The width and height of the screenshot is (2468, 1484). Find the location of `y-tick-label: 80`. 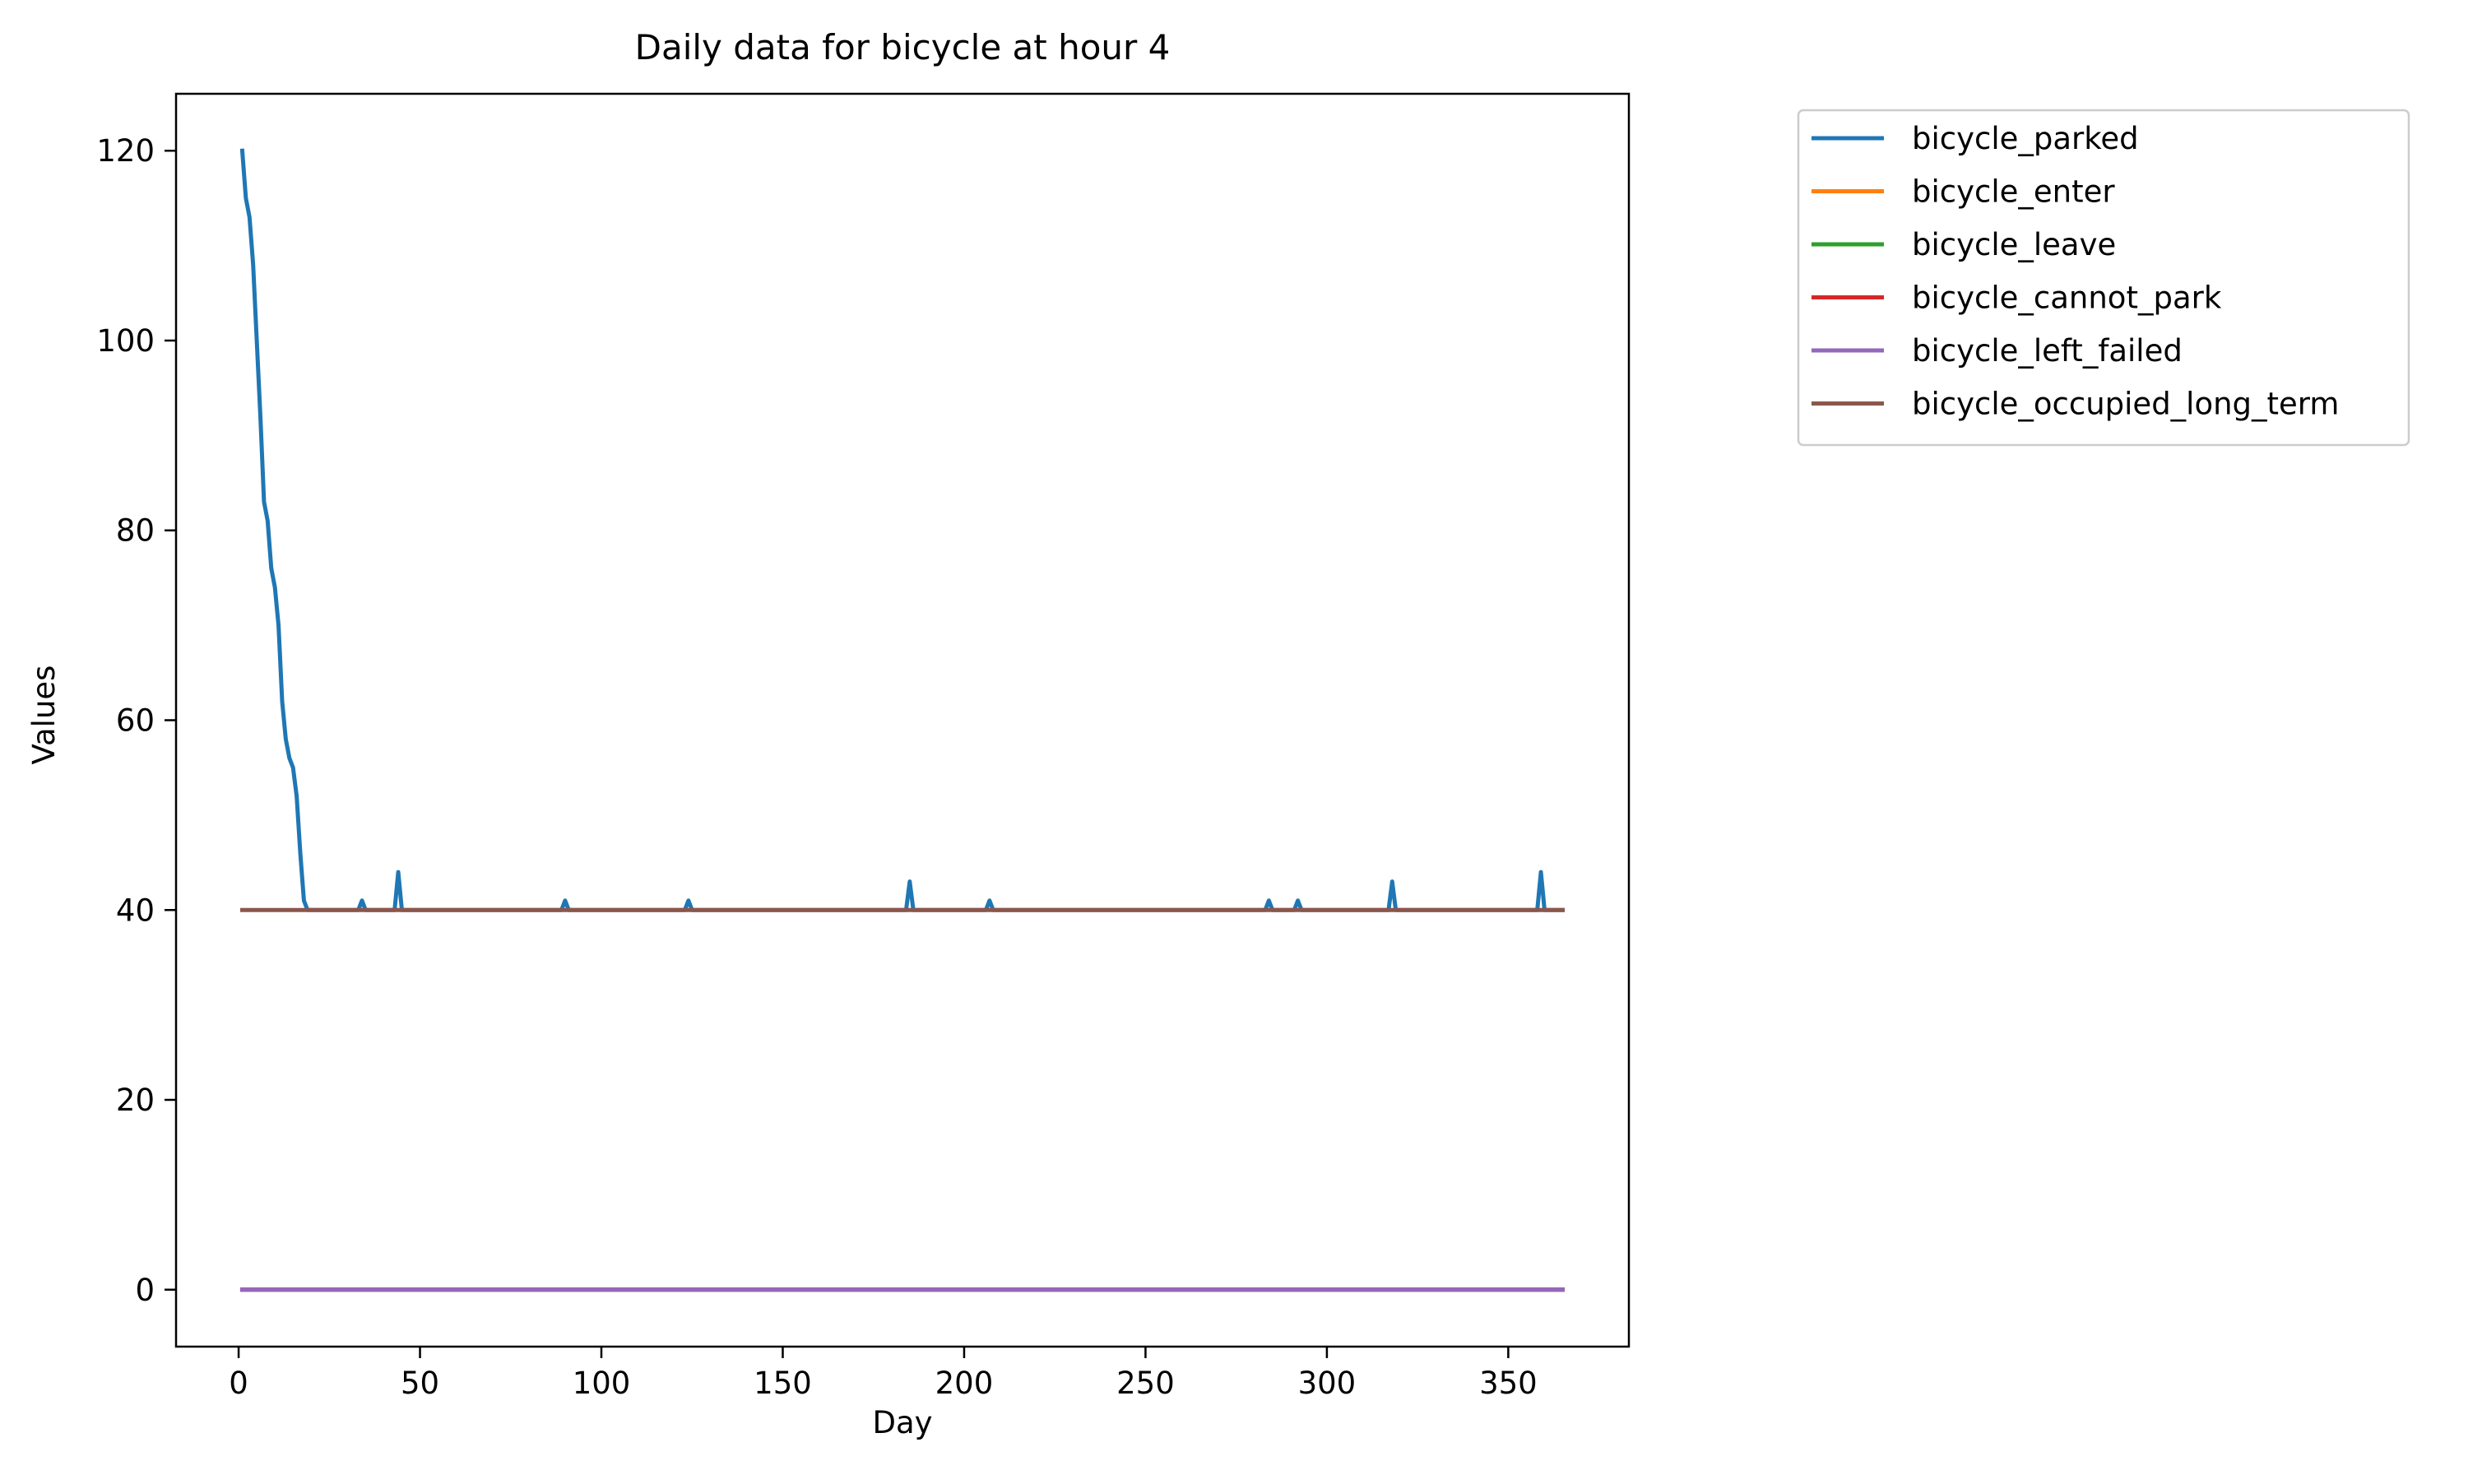

y-tick-label: 80 is located at coordinates (135, 531).